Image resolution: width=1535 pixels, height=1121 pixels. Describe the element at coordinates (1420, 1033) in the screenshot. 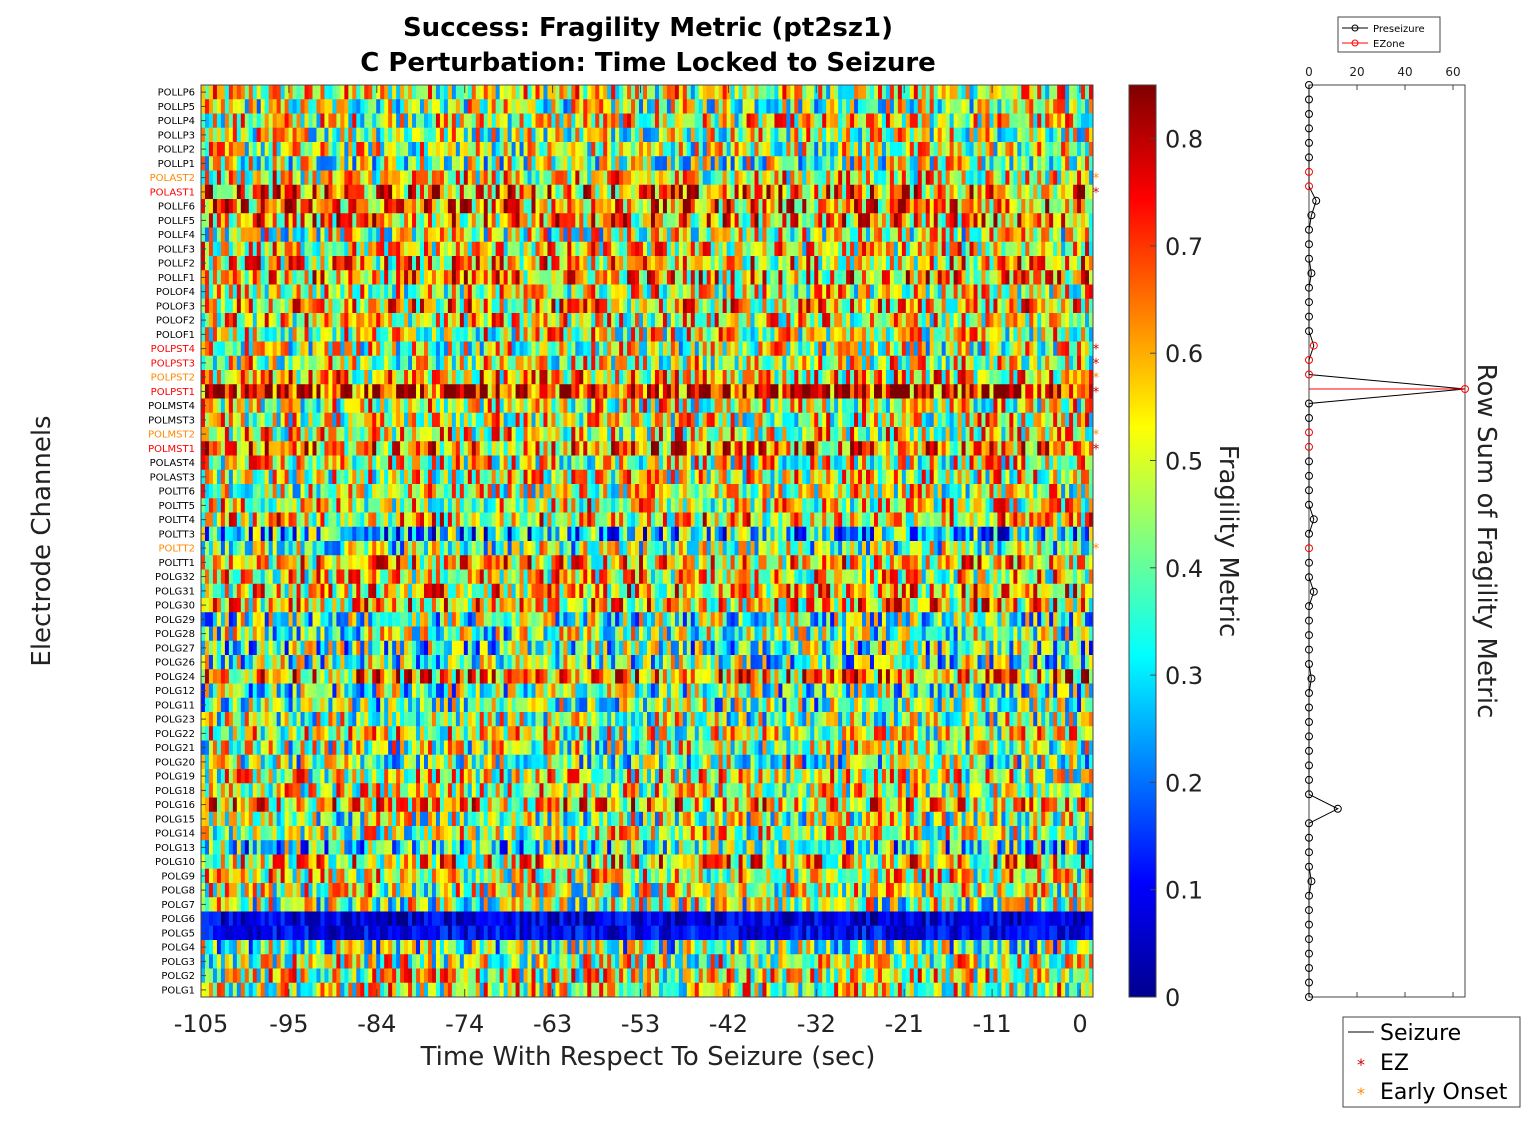

I see `legend-seizure: Seizure` at that location.